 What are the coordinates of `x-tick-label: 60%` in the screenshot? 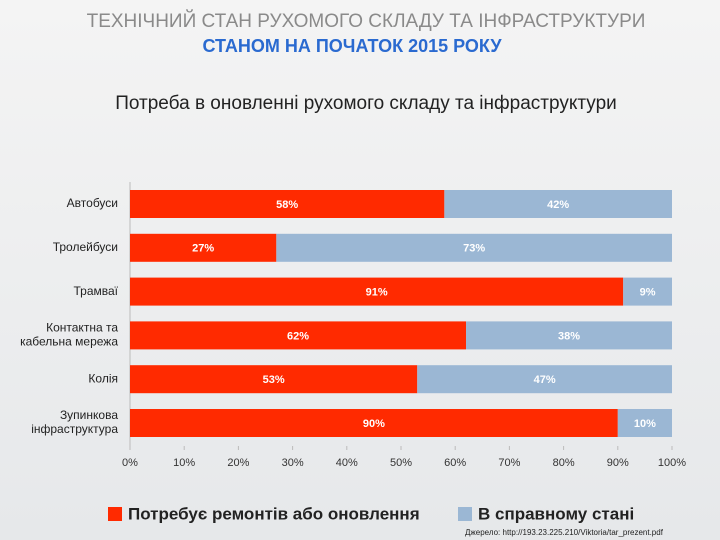 It's located at (455, 463).